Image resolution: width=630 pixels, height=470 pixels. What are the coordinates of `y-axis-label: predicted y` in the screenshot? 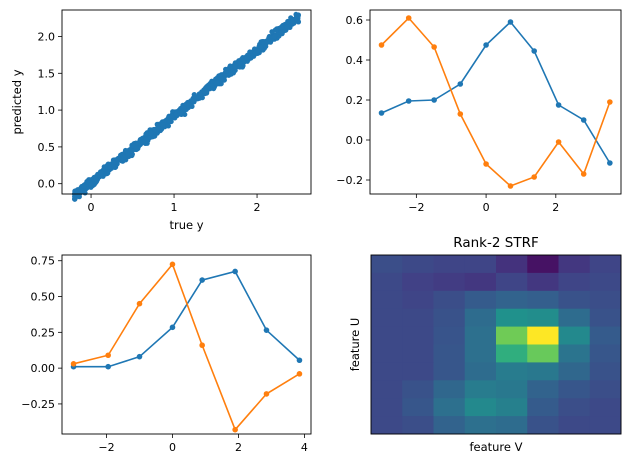 It's located at (17, 101).